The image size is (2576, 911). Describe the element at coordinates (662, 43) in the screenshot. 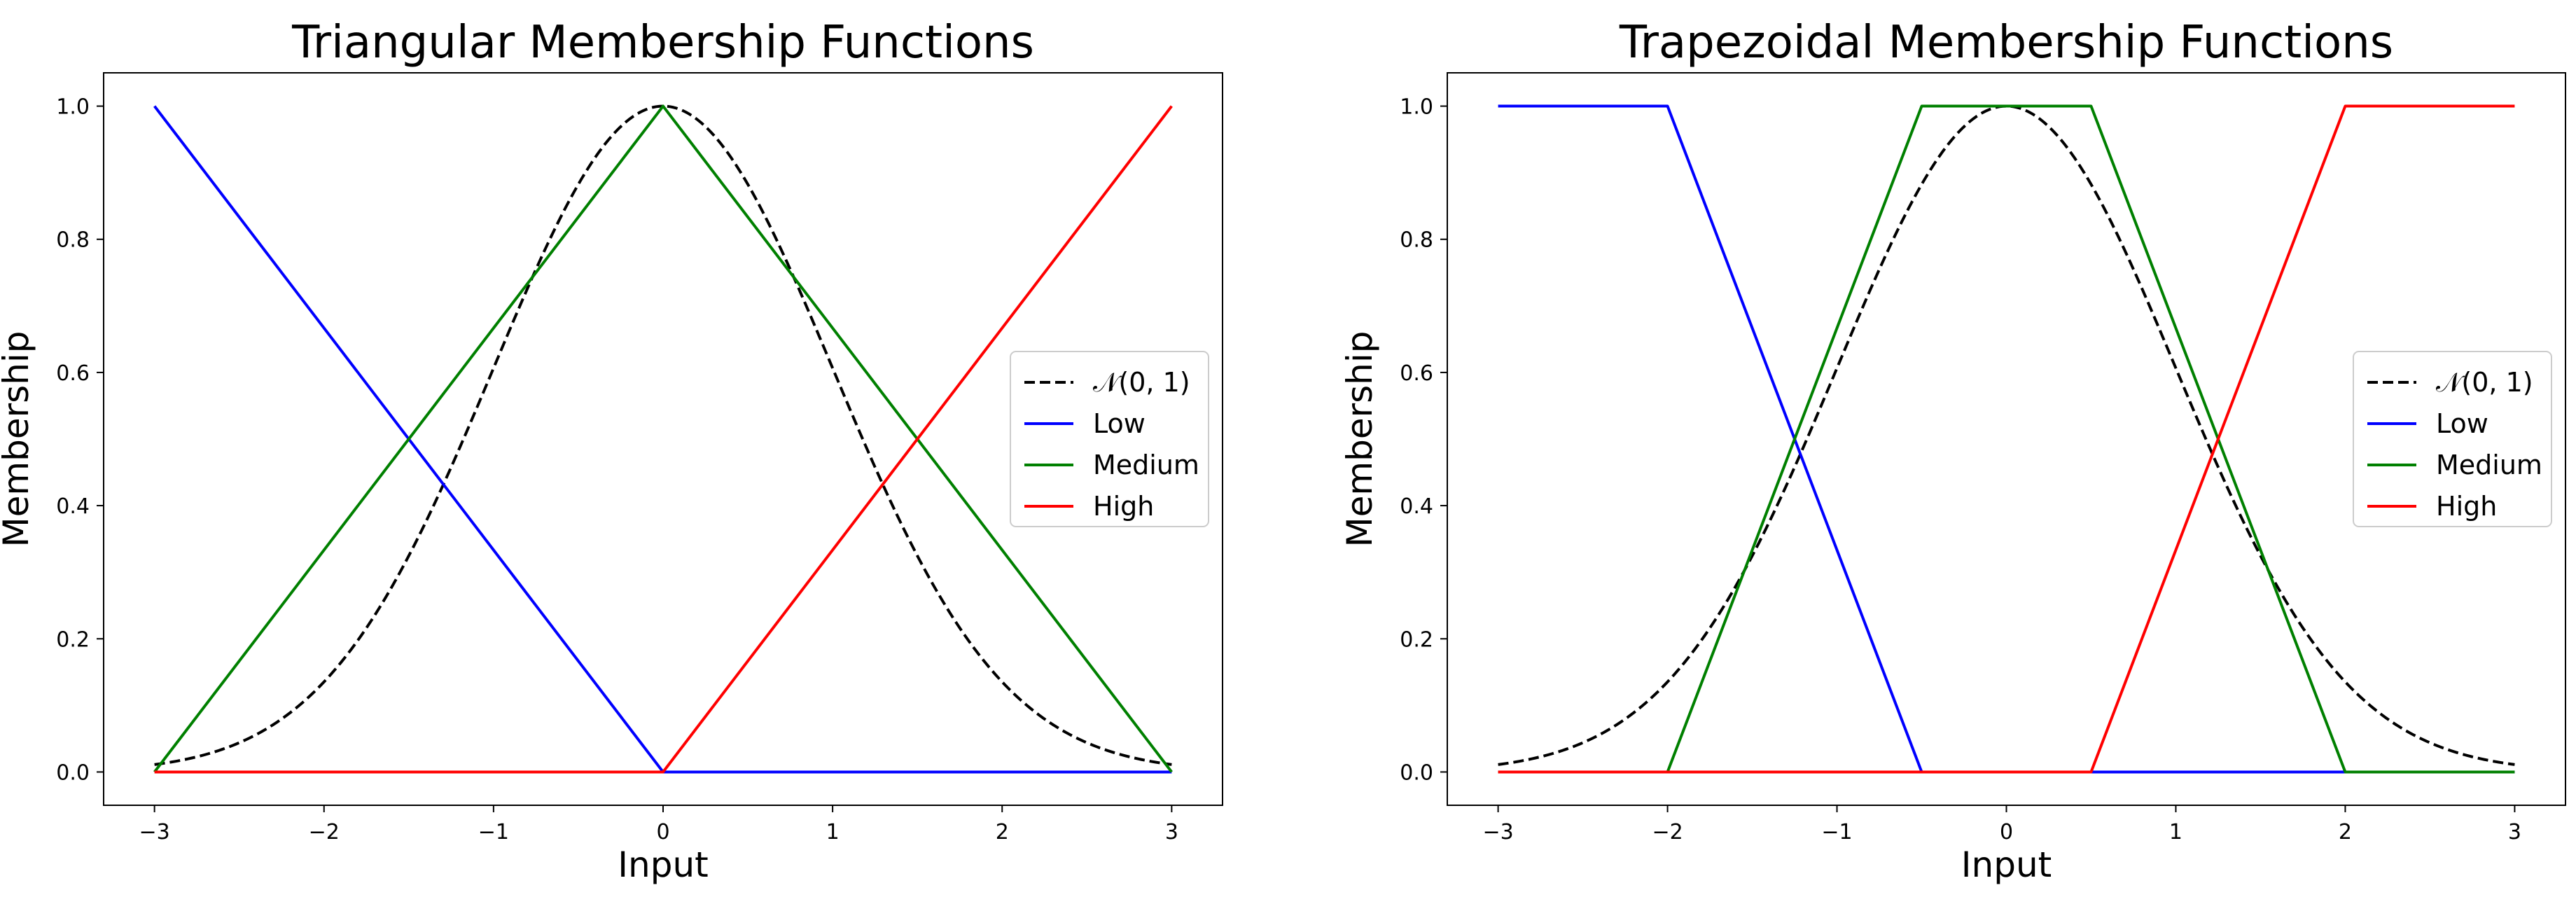

I see `chart-title: Triangular Membership Functions` at that location.